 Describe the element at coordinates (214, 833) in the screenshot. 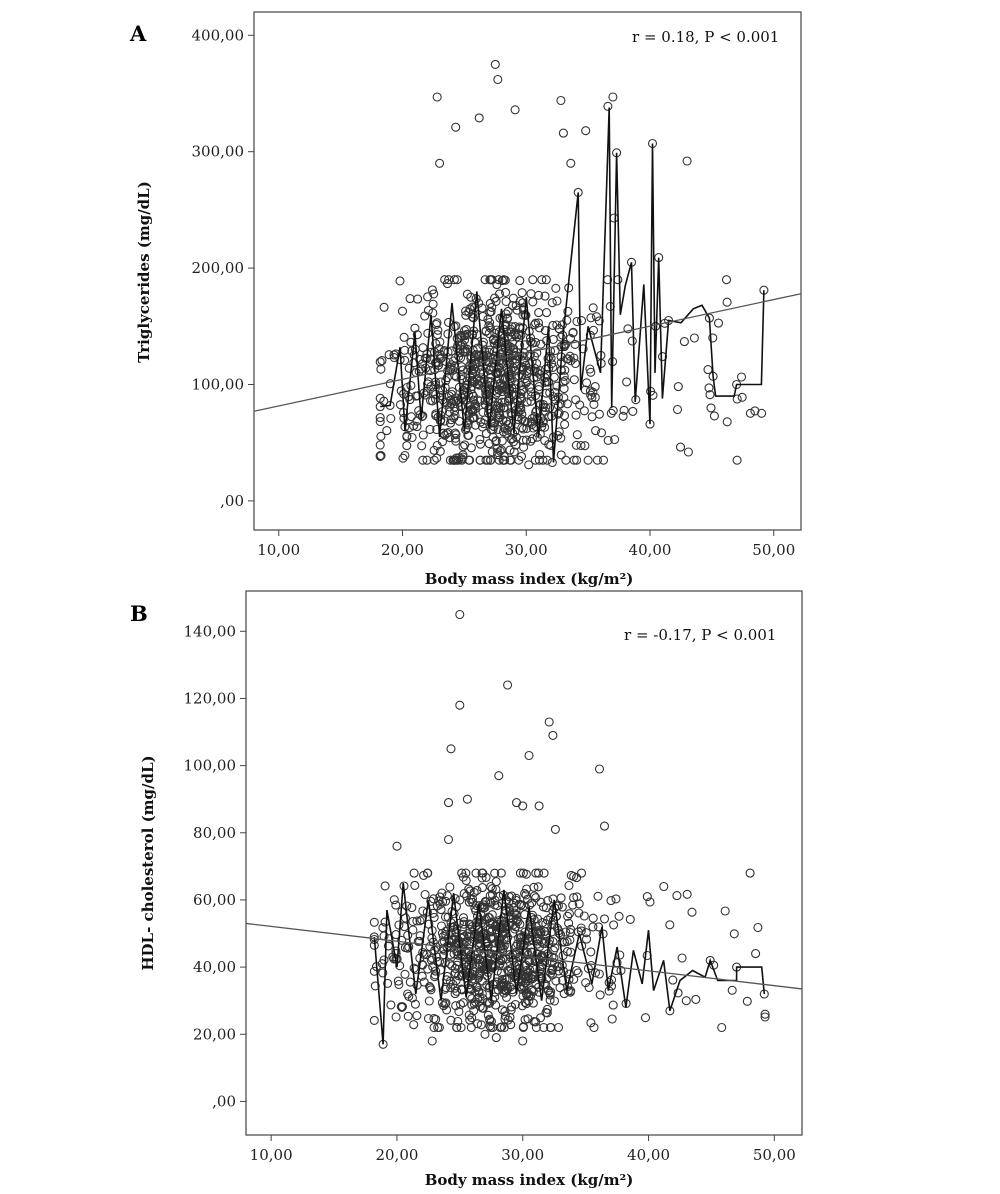

I see `y-tick-label: 80,00` at that location.